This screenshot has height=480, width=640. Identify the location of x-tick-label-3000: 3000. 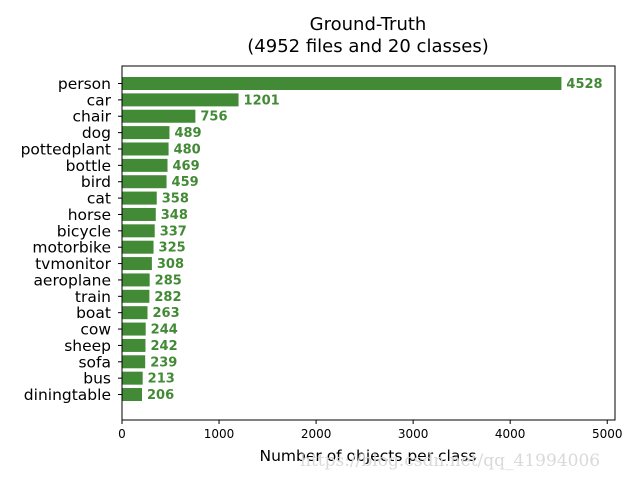
(413, 434).